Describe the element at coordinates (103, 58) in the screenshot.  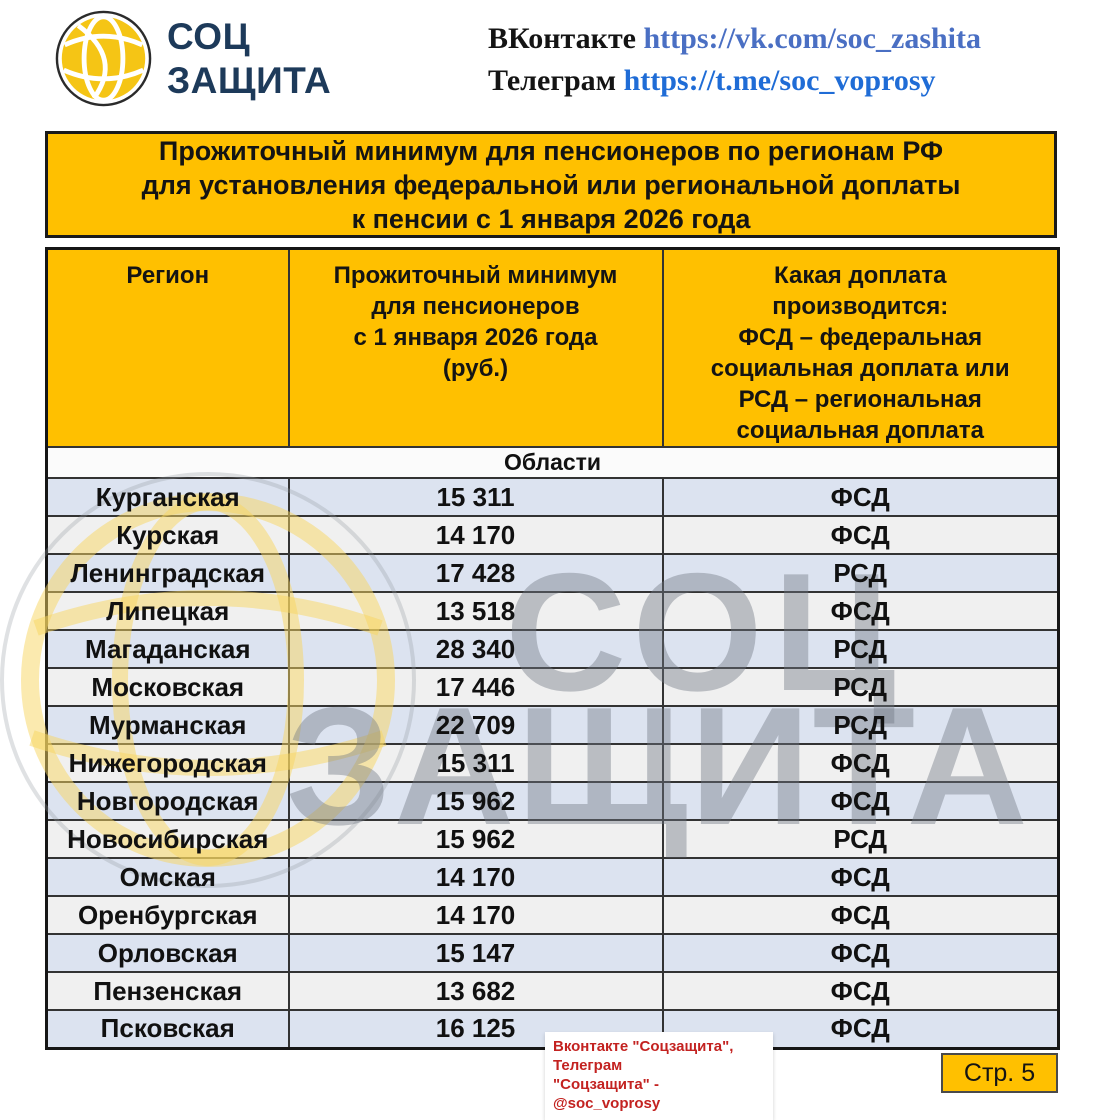
I see `globe-logo-icon` at that location.